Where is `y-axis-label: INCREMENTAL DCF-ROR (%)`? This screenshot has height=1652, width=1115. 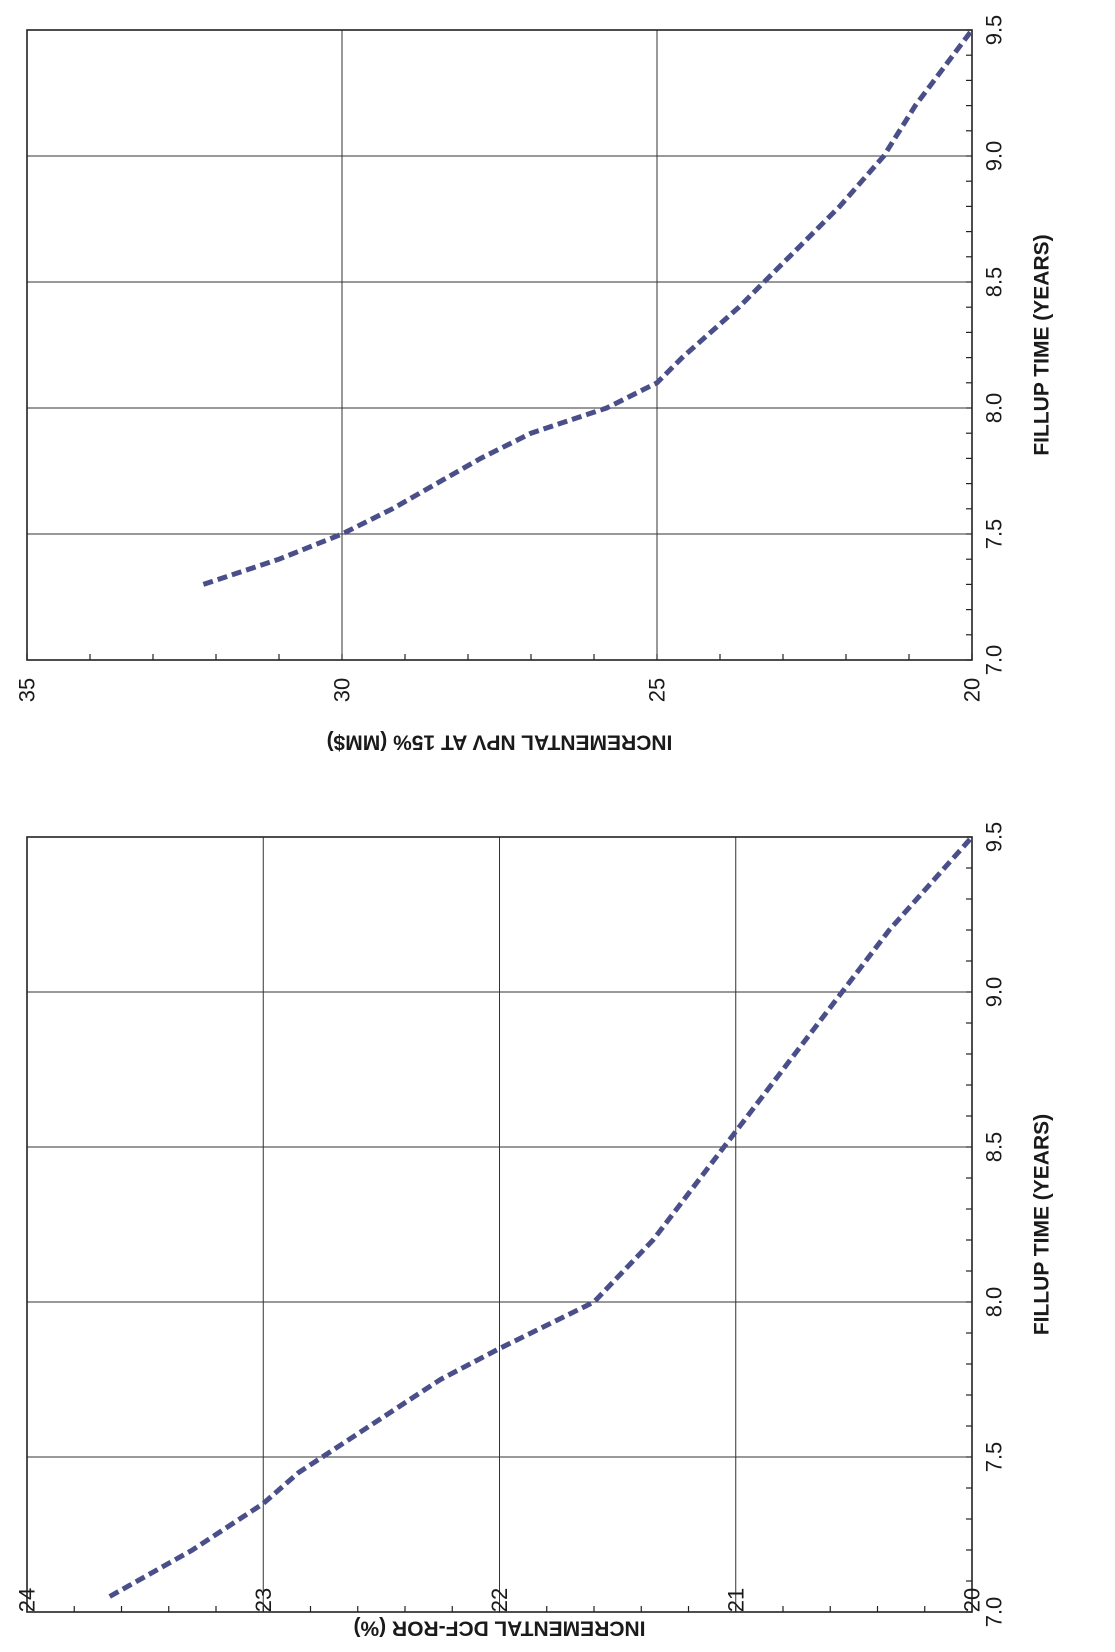
y-axis-label: INCREMENTAL DCF-ROR (%) is located at coordinates (499, 1628).